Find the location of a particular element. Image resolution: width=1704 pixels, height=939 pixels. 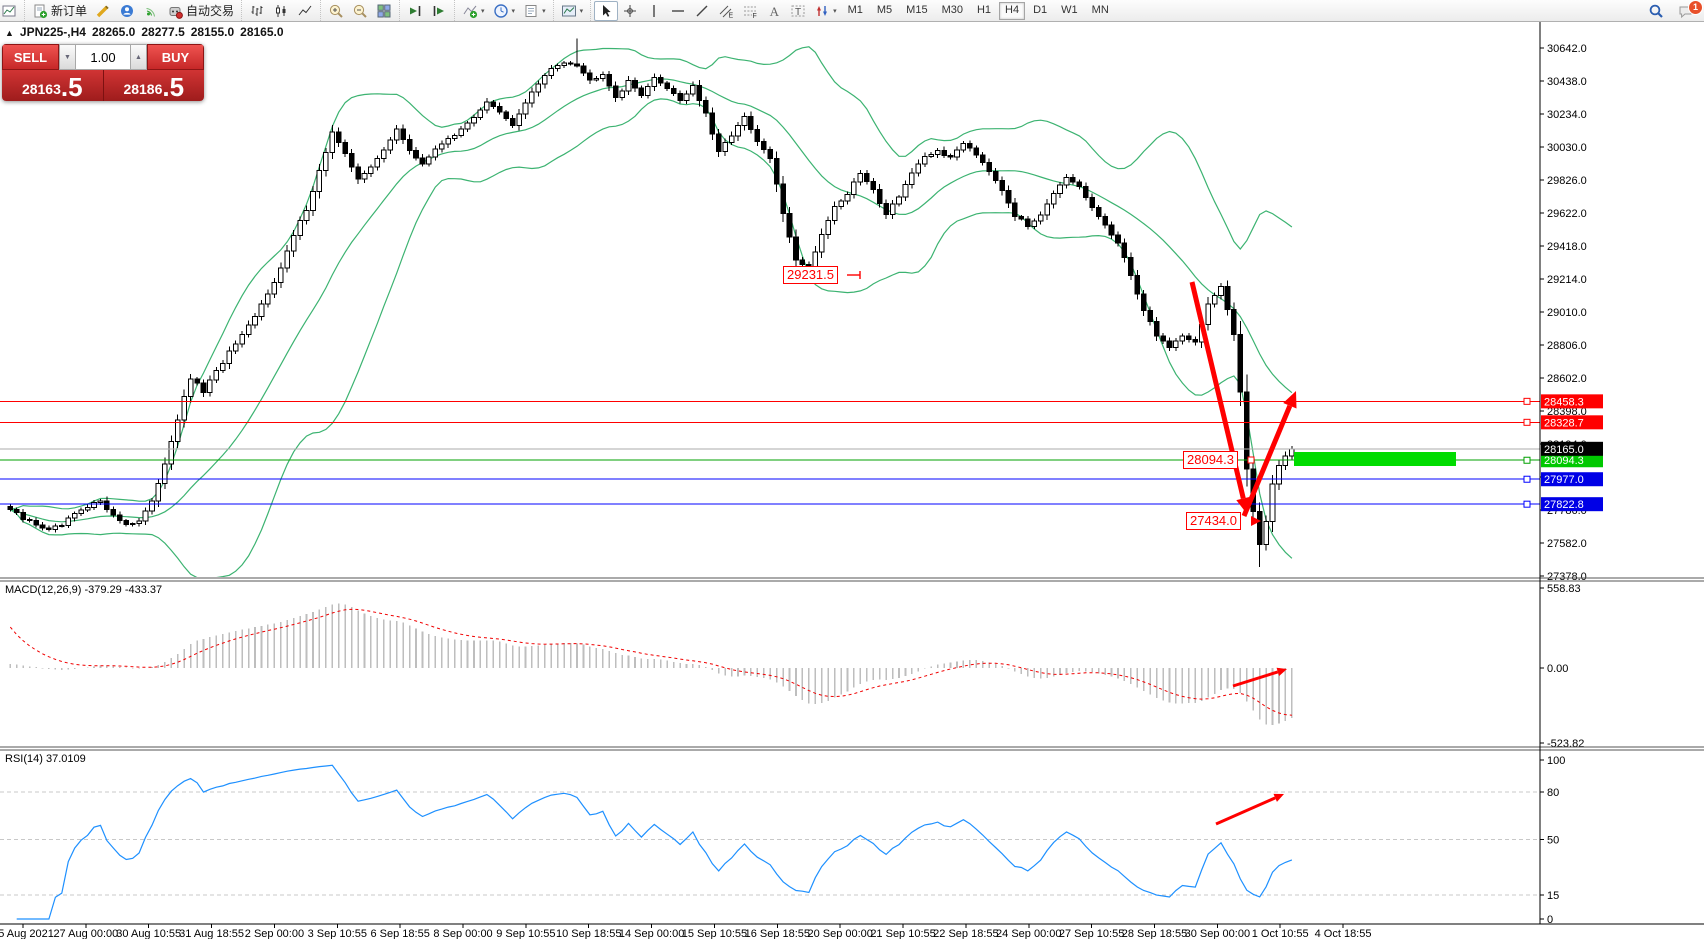

buy-price: 28186 .5 is located at coordinates (153, 85).